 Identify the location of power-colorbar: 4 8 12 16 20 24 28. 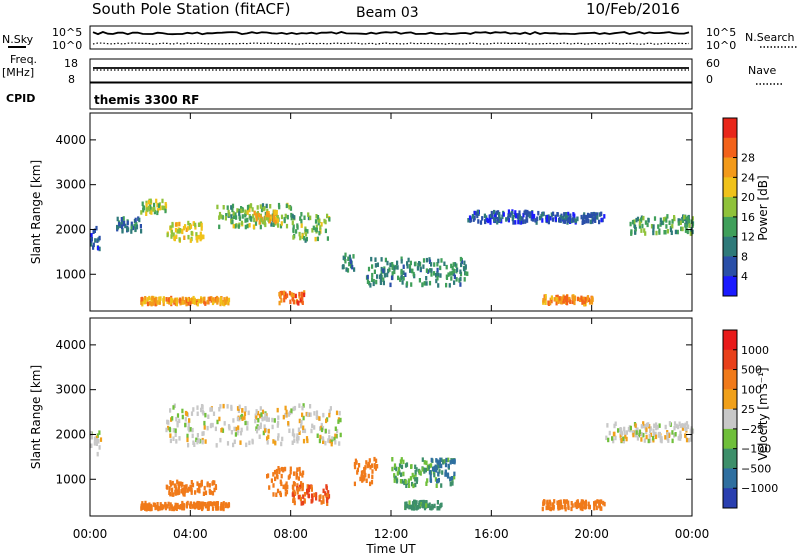
(738, 207).